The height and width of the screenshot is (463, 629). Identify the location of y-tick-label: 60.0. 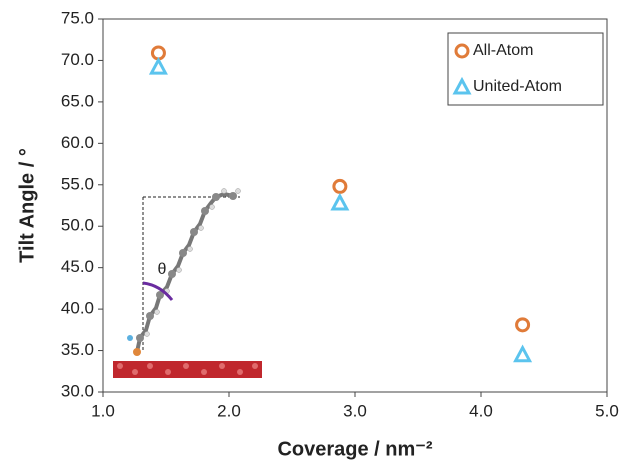
(77, 142).